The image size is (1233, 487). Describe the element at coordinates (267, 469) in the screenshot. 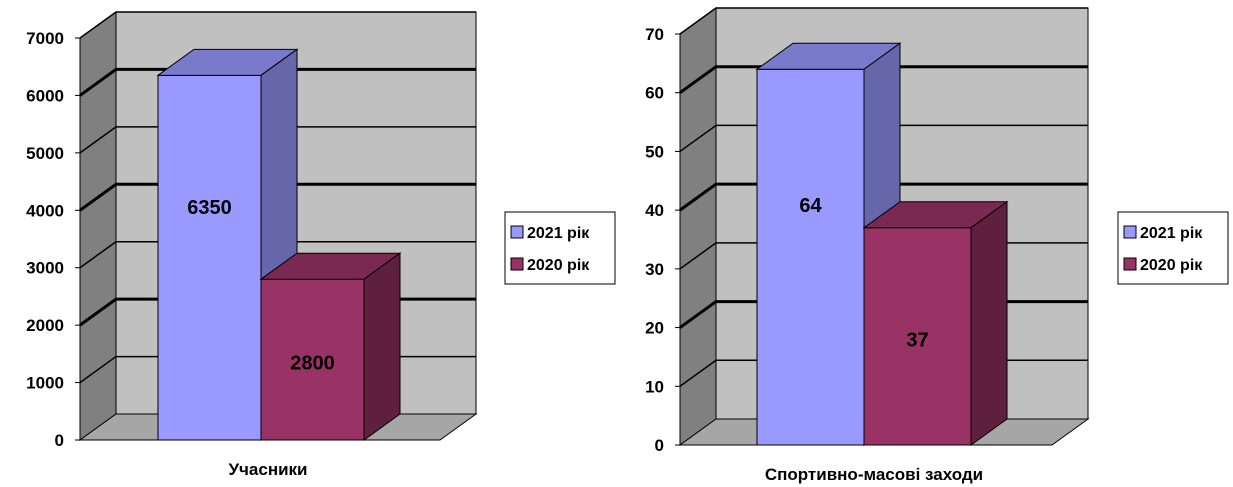

I see `category-label: Учасники` at that location.